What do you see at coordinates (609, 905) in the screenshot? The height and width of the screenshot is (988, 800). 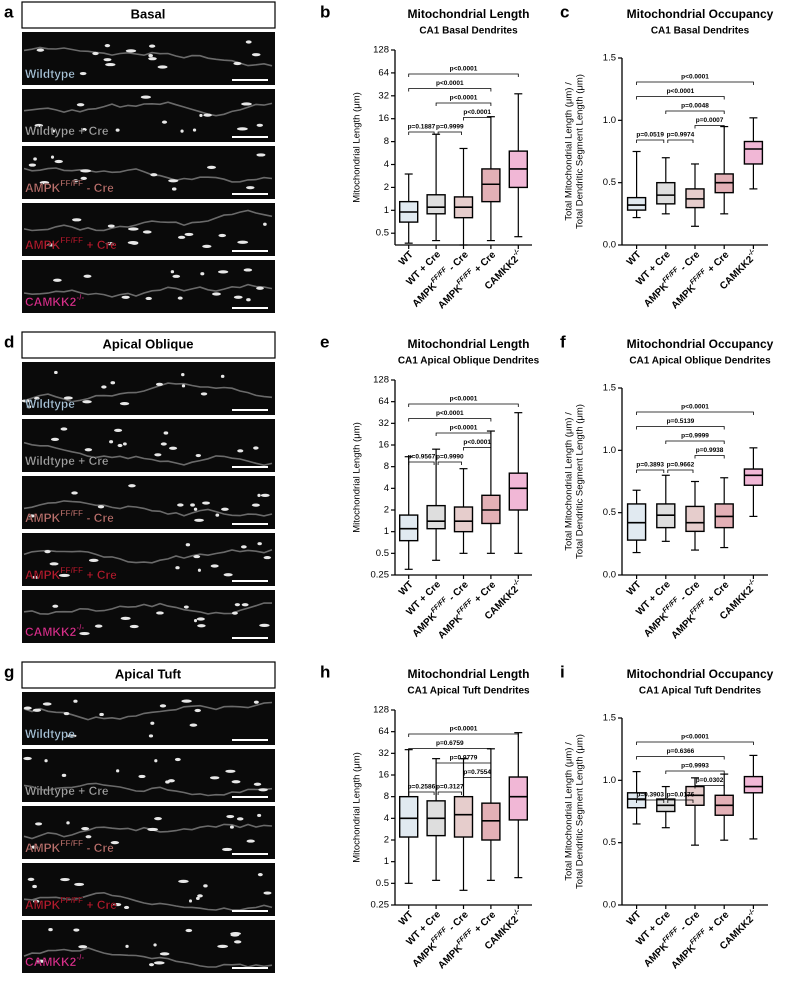 I see `y-tick-label: 0.0` at bounding box center [609, 905].